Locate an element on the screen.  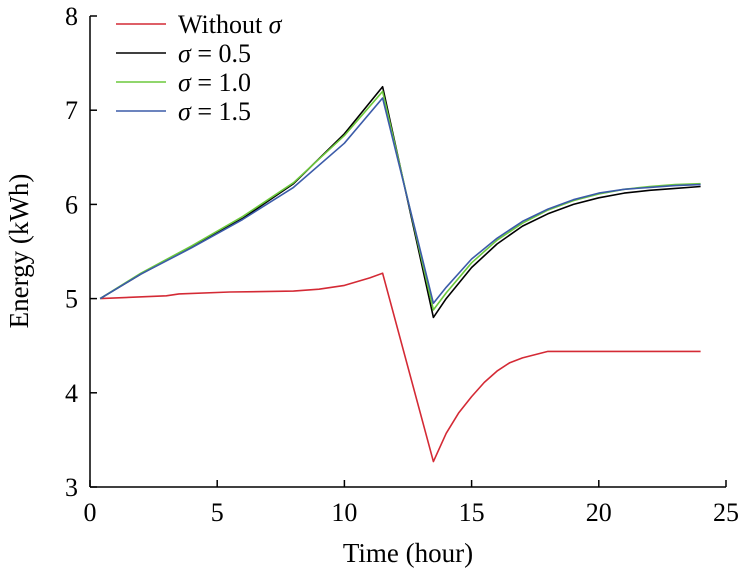
legend: Without σσ = 0.5σ = 1.0σ = 1.5 is located at coordinates (199, 68).